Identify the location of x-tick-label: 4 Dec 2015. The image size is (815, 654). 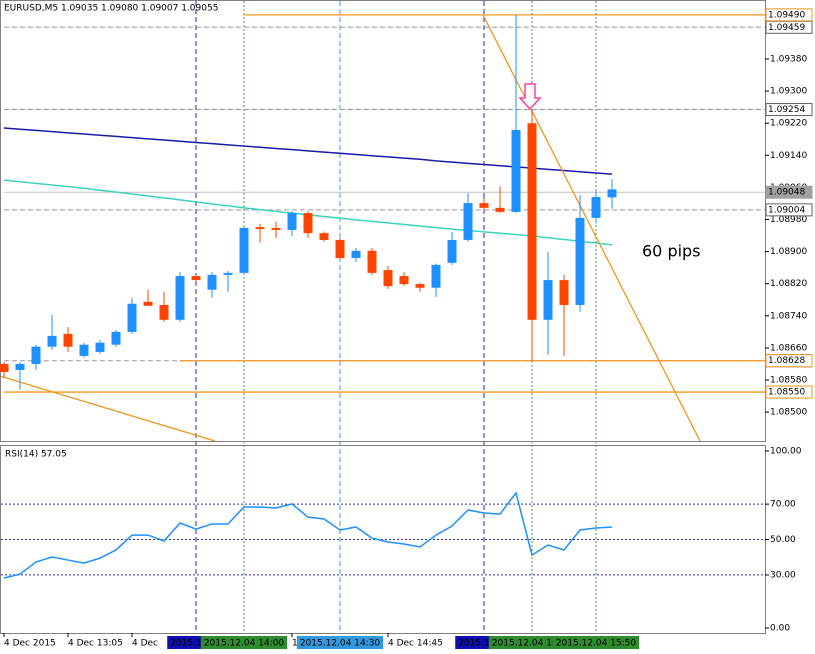
(30, 644).